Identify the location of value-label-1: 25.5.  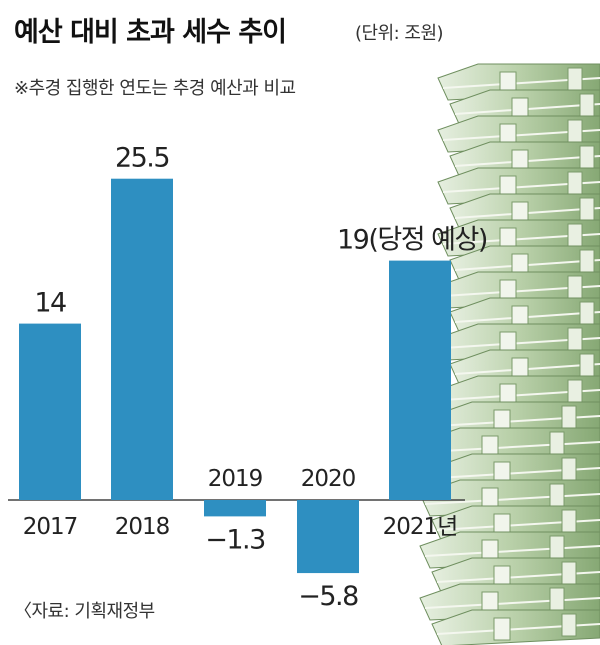
(142, 158).